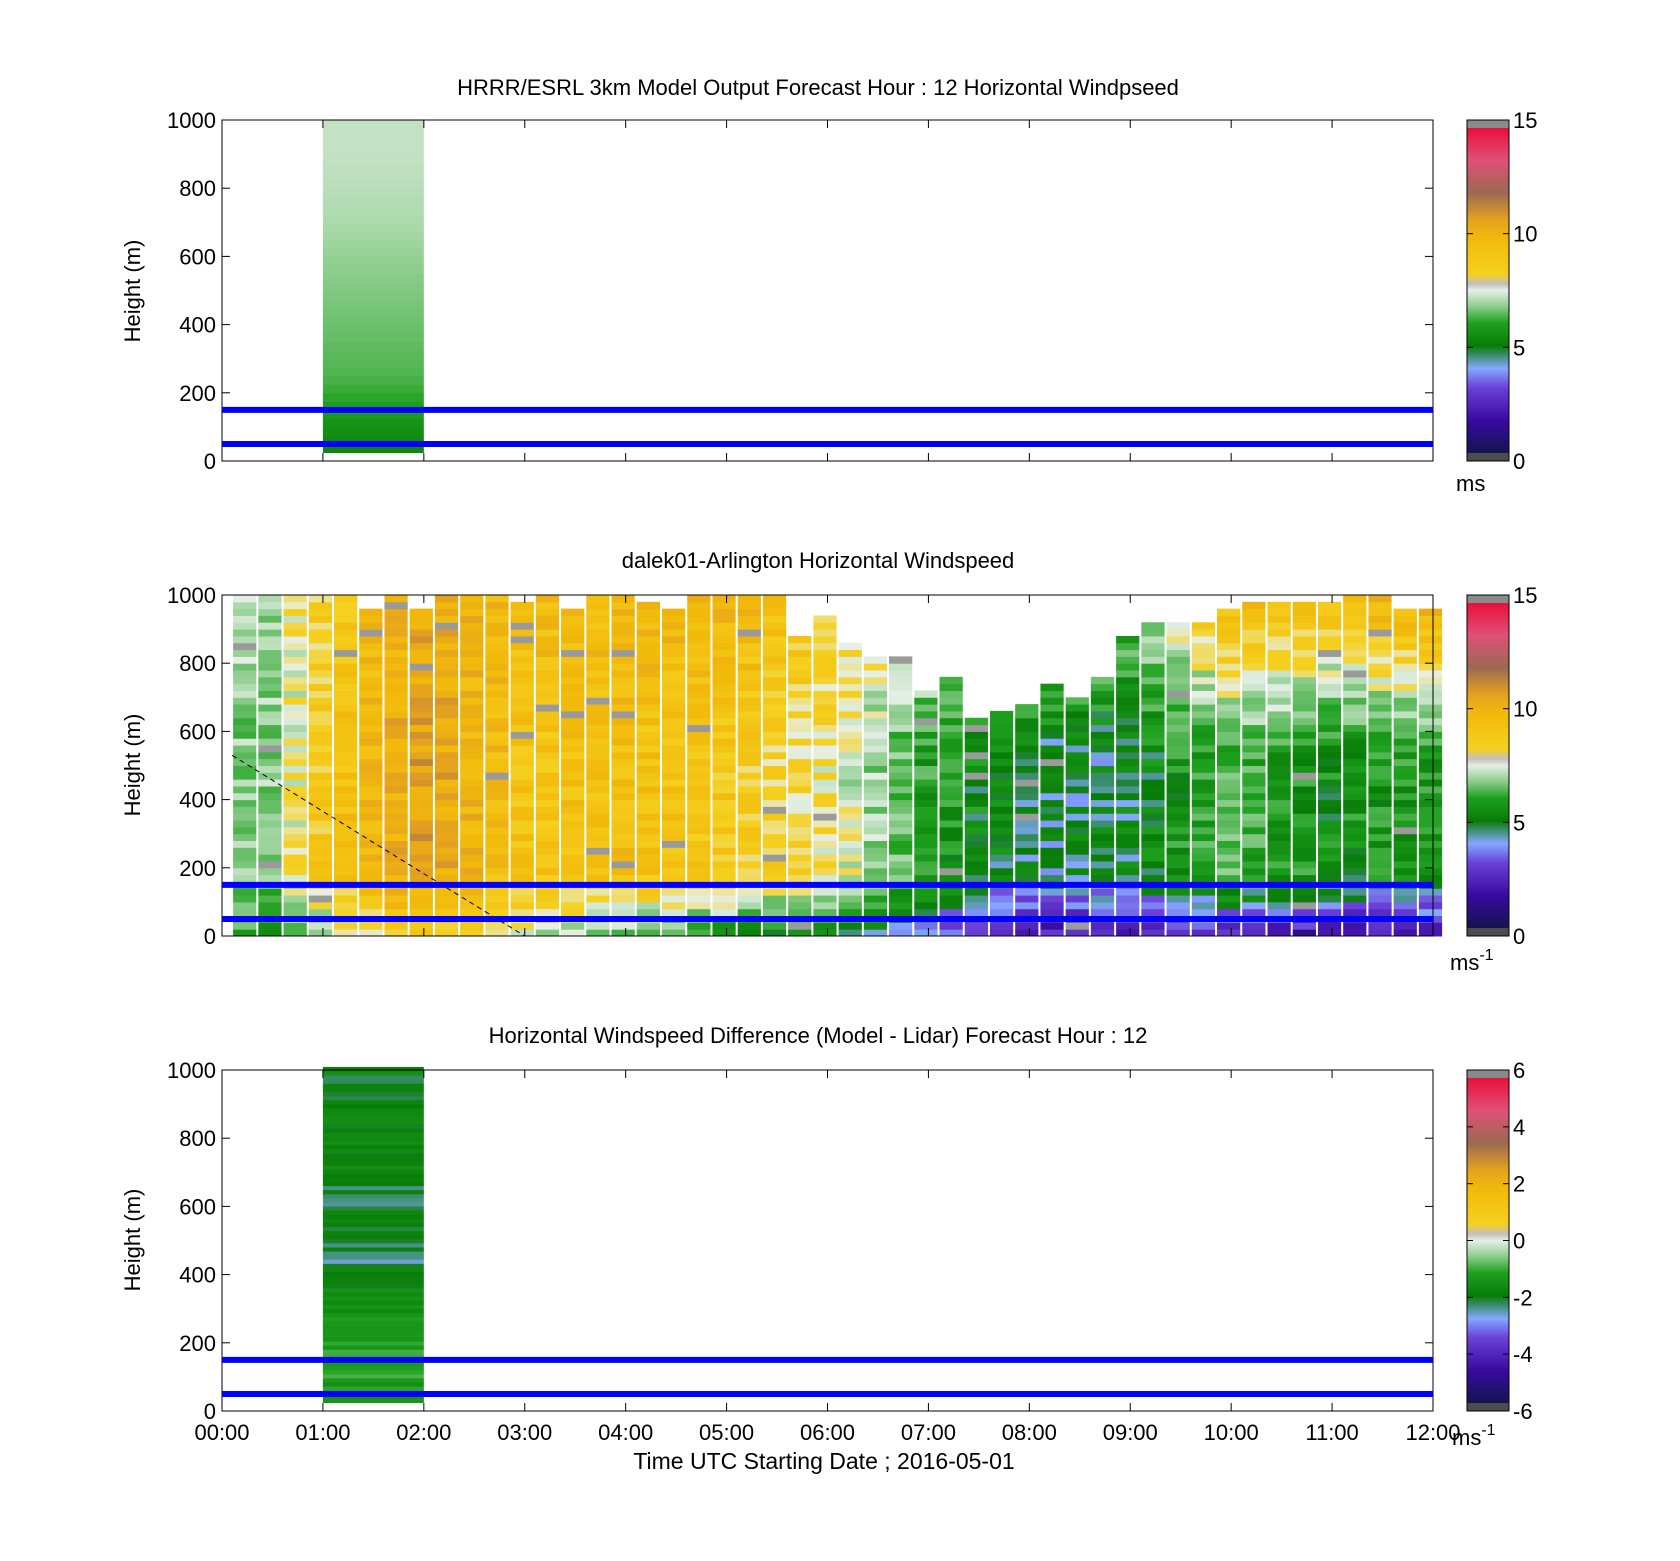 This screenshot has width=1680, height=1561. Describe the element at coordinates (197, 1343) in the screenshot. I see `y-tick-label: 200` at that location.